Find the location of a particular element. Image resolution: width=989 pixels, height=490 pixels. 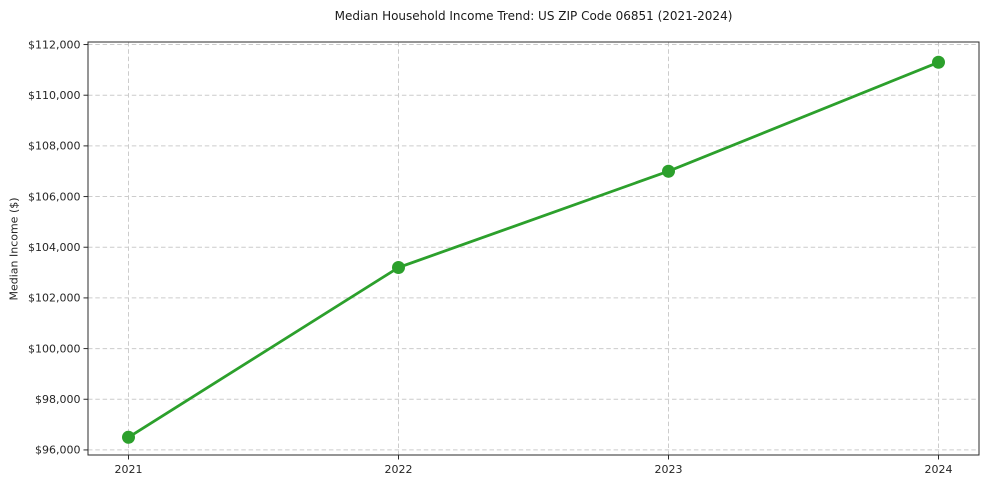

y-tick-label: $98,000 is located at coordinates (58, 399).